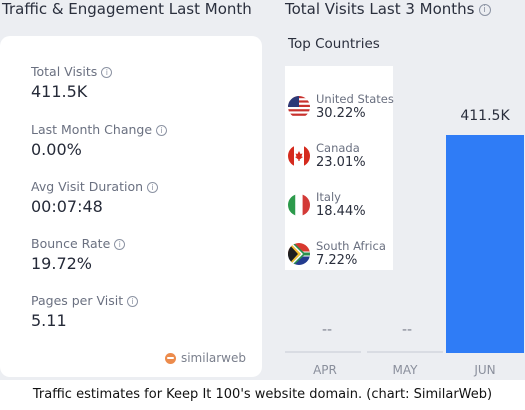 The image size is (525, 410). I want to click on metric-value: 19.72%, so click(62, 263).